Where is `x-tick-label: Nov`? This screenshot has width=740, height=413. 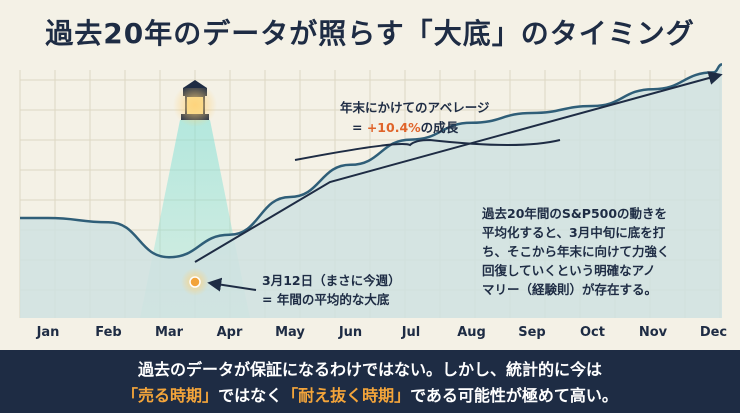 x-tick-label: Nov is located at coordinates (653, 332).